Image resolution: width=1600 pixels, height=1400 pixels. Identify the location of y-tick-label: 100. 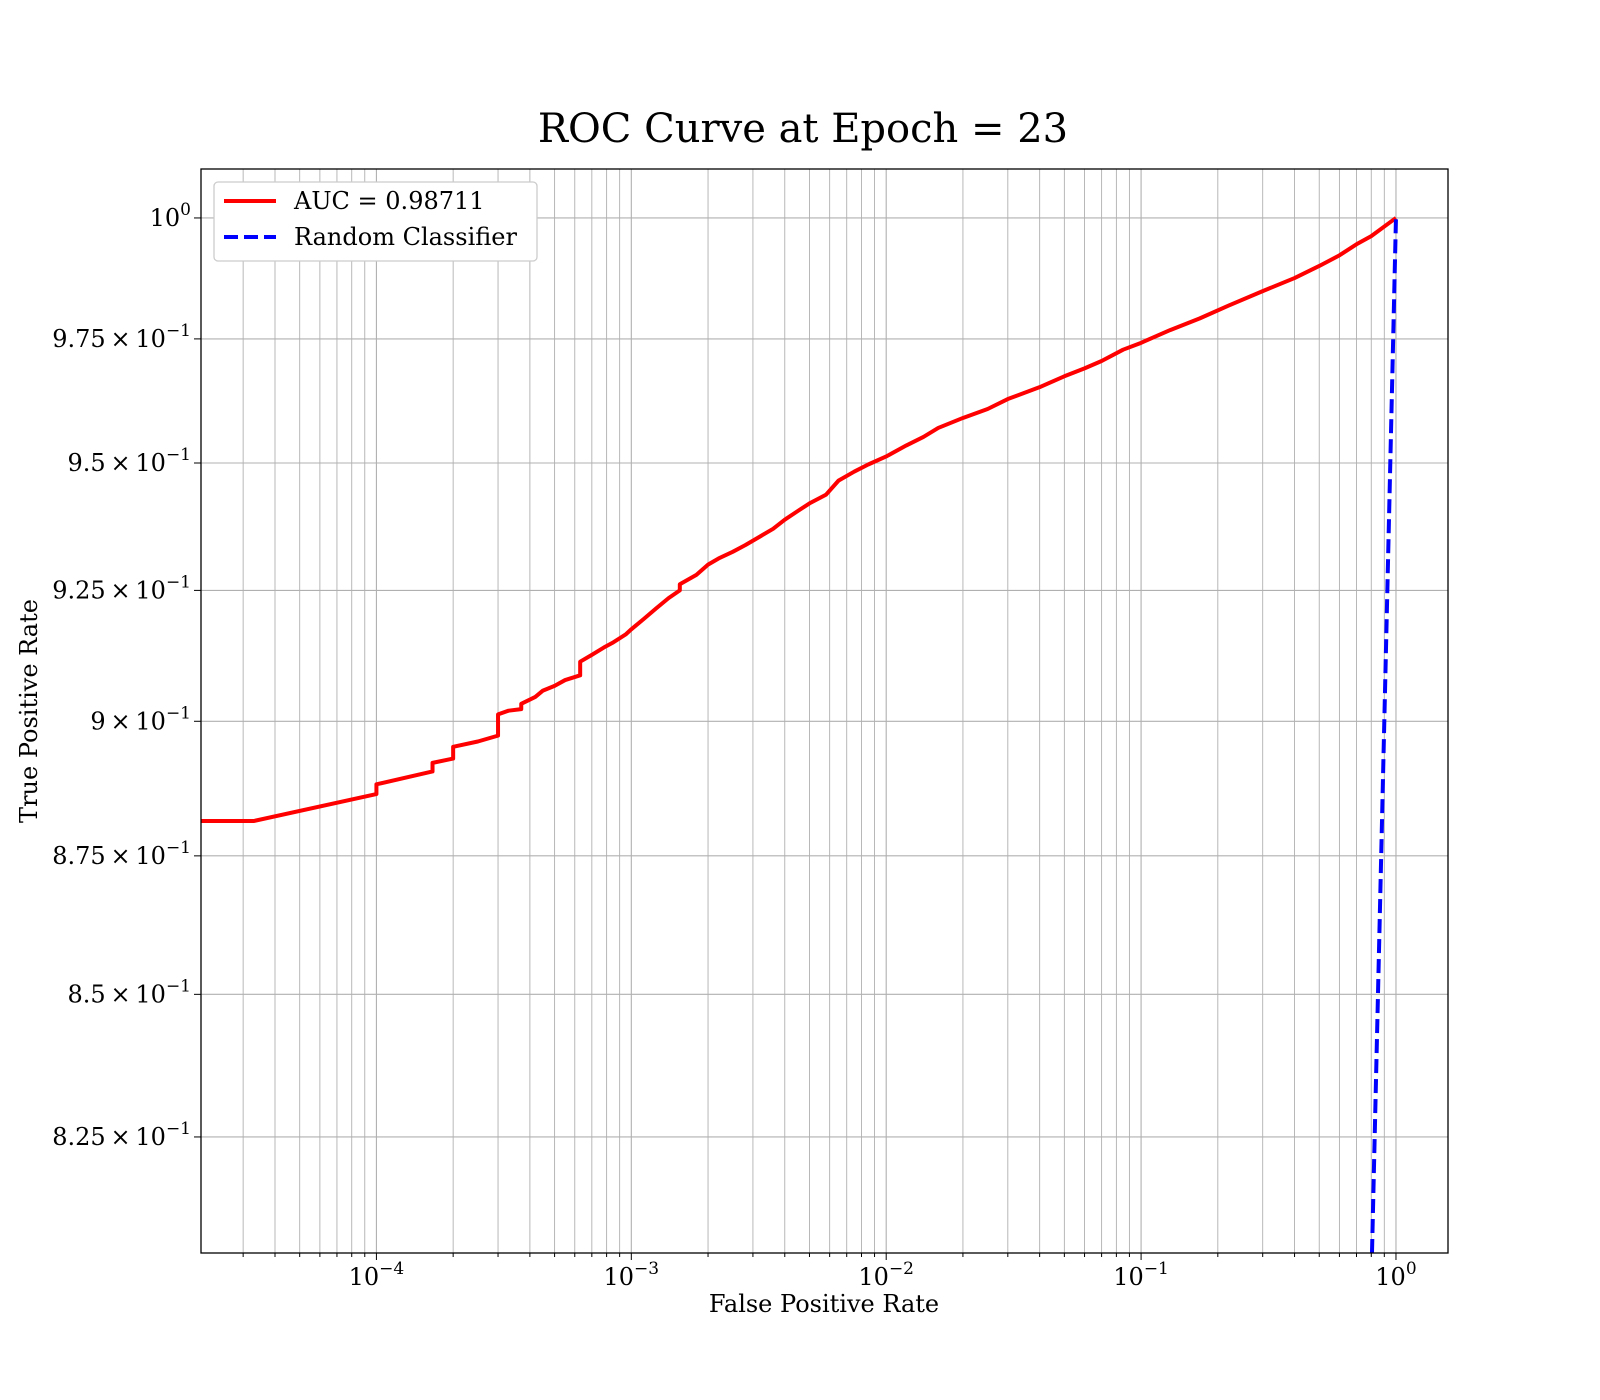
(170, 216).